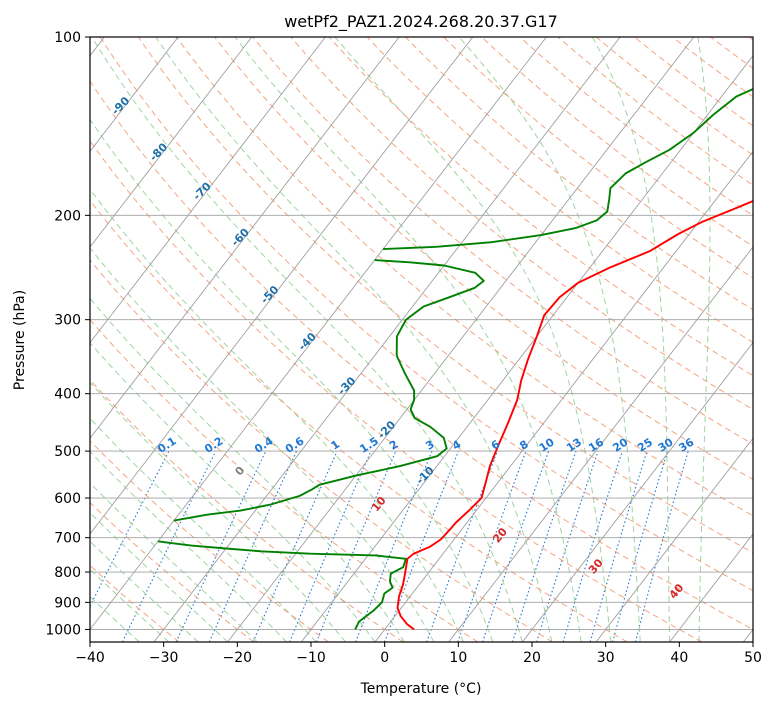  What do you see at coordinates (20, 340) in the screenshot?
I see `y-axis-title: Pressure (hPa)` at bounding box center [20, 340].